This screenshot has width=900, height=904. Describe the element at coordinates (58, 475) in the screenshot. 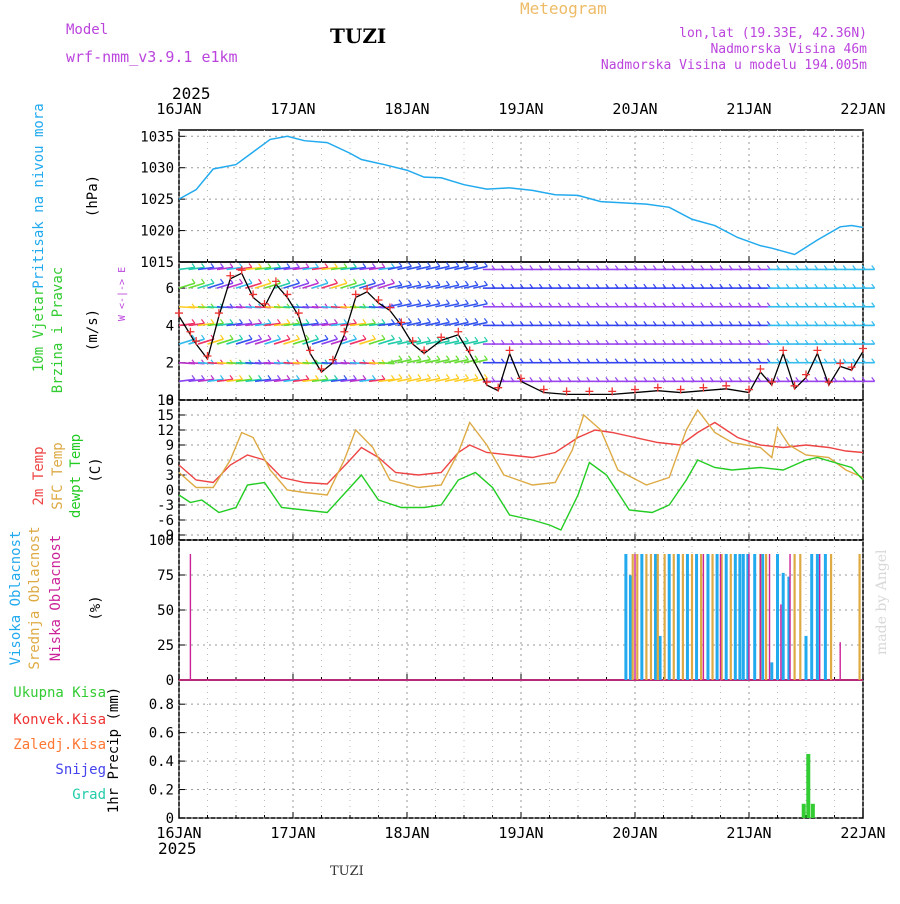

I see `sfc-temp-title: SFC Temp` at that location.